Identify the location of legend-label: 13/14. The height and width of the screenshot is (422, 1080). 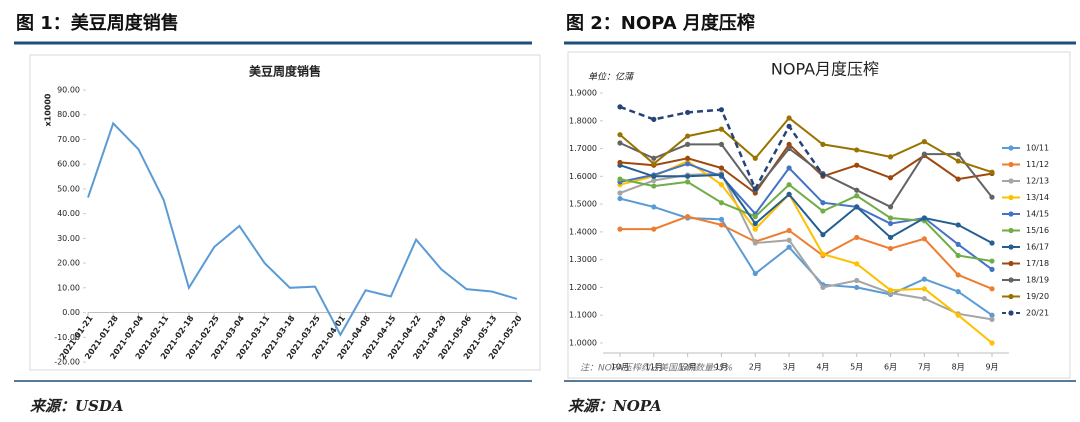
(1037, 197).